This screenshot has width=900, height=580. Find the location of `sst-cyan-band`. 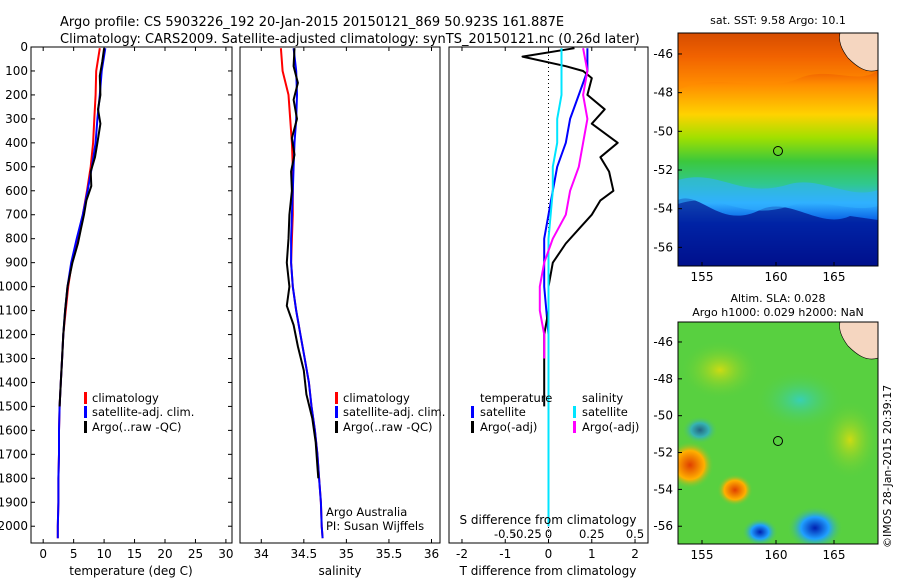

sst-cyan-band is located at coordinates (778, 194).